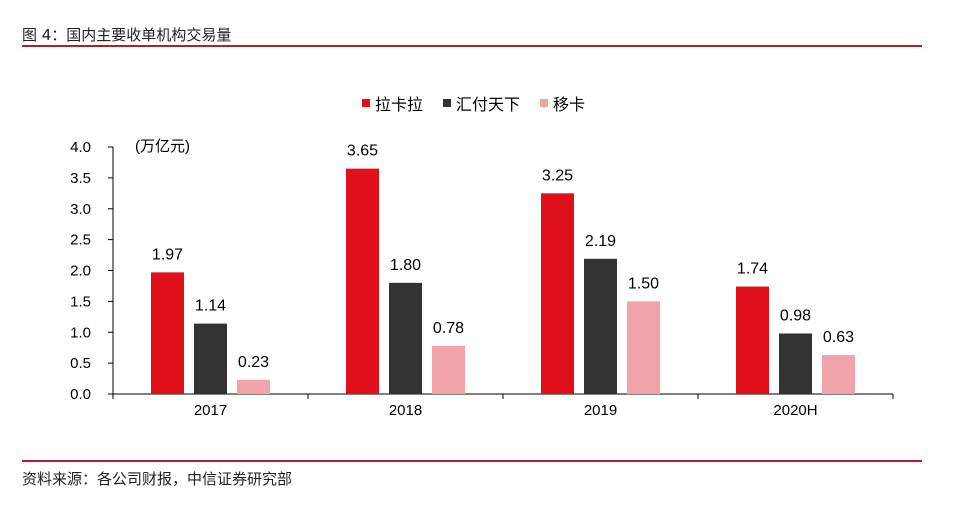 The image size is (962, 508). What do you see at coordinates (488, 105) in the screenshot?
I see `legend-label: 汇付天下` at bounding box center [488, 105].